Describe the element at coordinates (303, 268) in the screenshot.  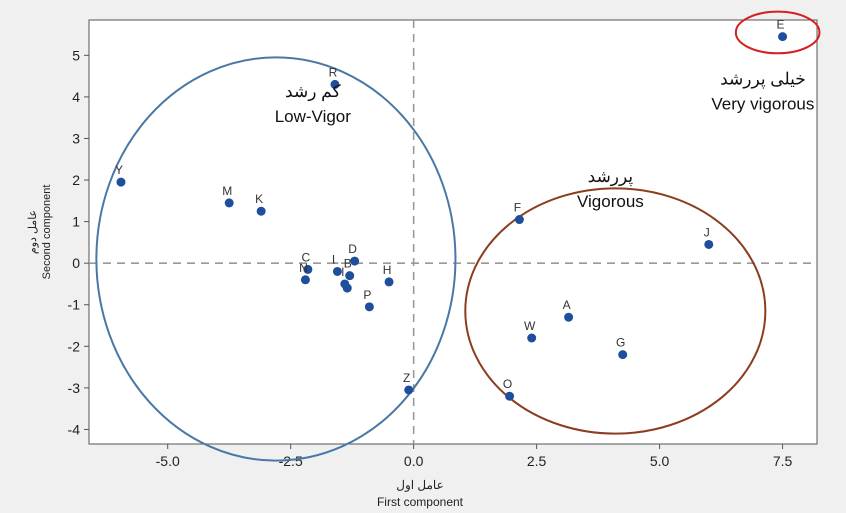
I see `point-label: N` at that location.